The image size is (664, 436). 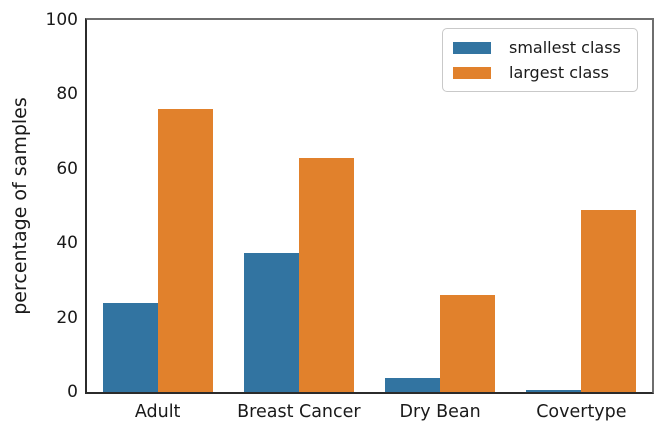 What do you see at coordinates (271, 322) in the screenshot?
I see `bar-smallest-class-breast-cancer` at bounding box center [271, 322].